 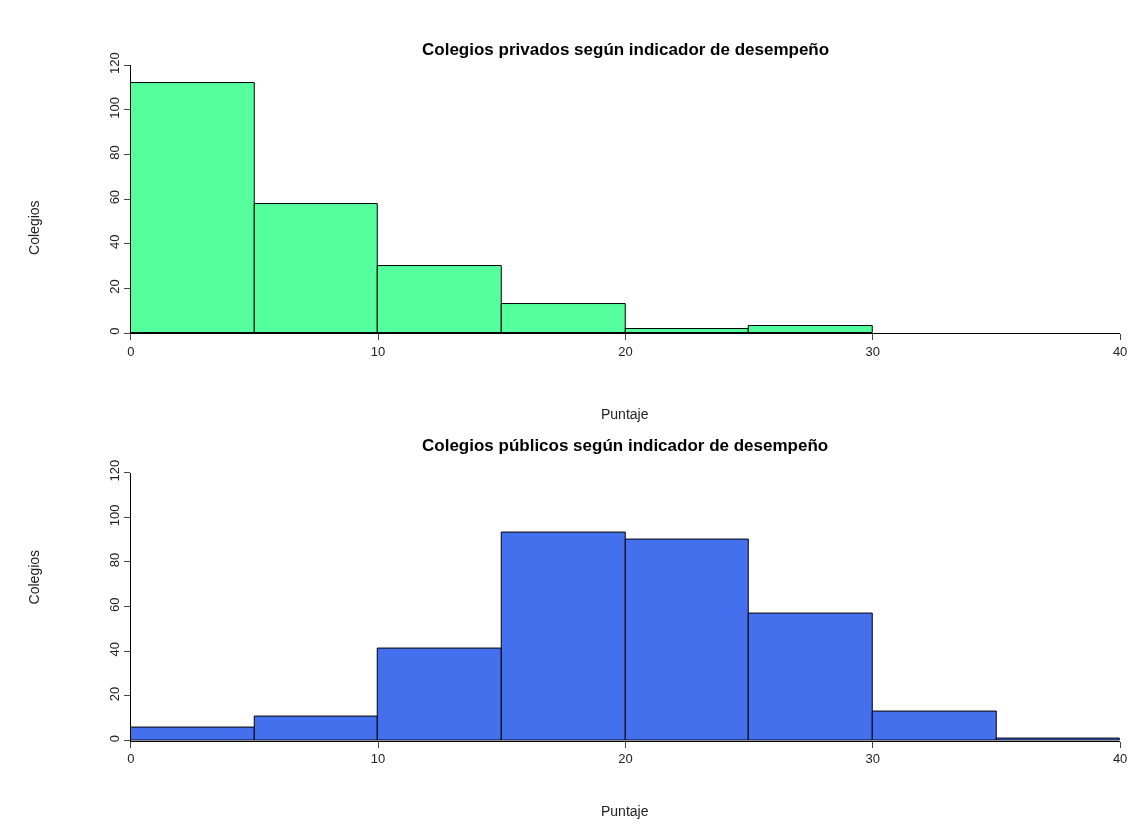 What do you see at coordinates (626, 49) in the screenshot?
I see `chart-title: Colegios privados según indicador de desempeño` at bounding box center [626, 49].